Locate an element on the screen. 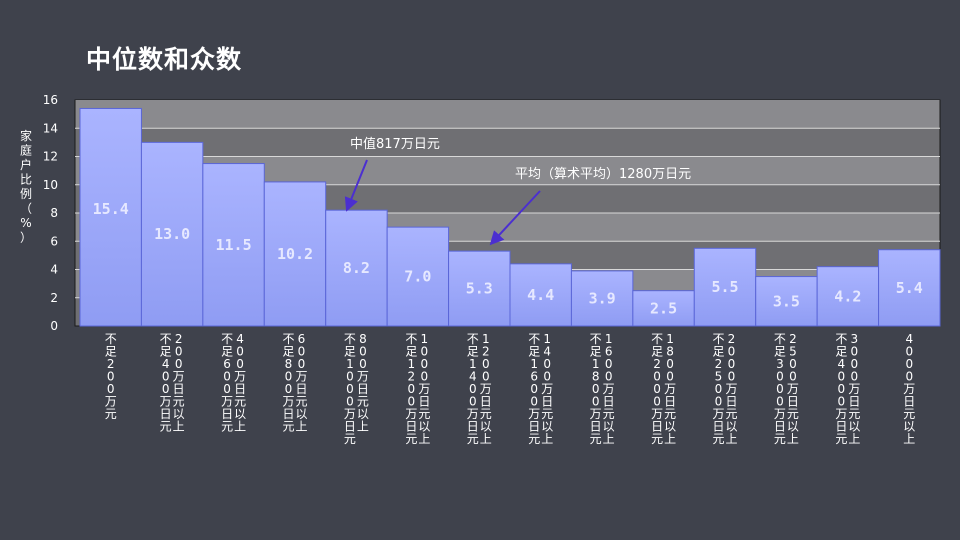 Image resolution: width=960 pixels, height=540 pixels. y-axis-label-char: 庭 is located at coordinates (26, 150).